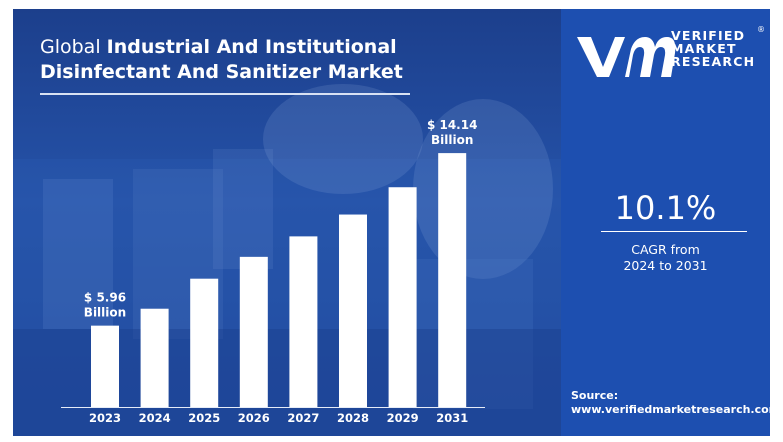  What do you see at coordinates (674, 231) in the screenshot?
I see `cagr-divider` at bounding box center [674, 231].